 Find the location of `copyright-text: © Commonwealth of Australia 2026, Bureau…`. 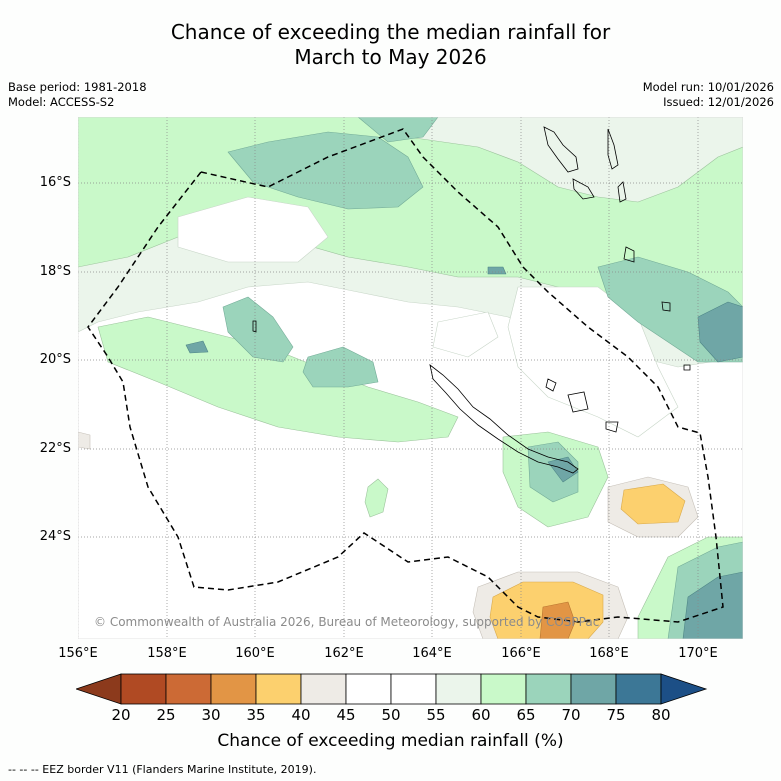

copyright-text: © Commonwealth of Australia 2026, Bureau… is located at coordinates (347, 622).